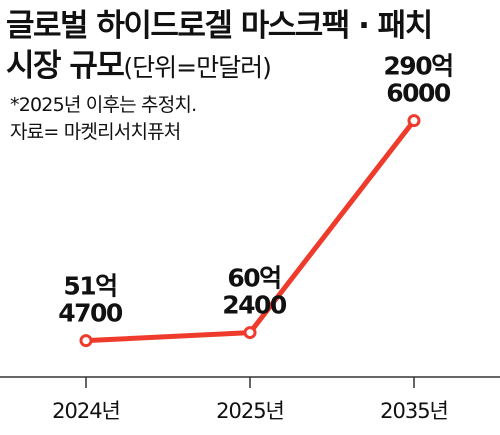 The width and height of the screenshot is (500, 435). I want to click on data-label: 290억 6000, so click(417, 80).